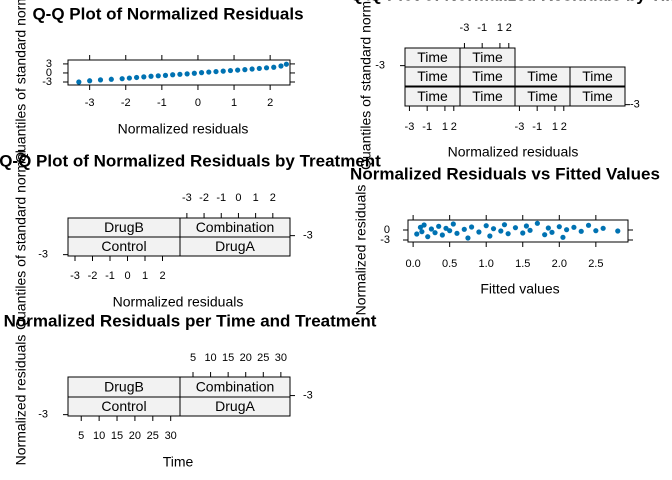 This screenshot has height=480, width=672. I want to click on x-tick-label: 2.0, so click(559, 264).